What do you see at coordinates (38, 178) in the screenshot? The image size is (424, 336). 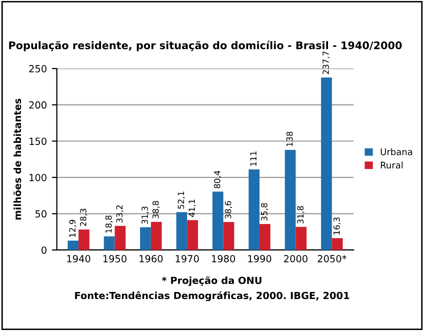 I see `y-tick-label: 100` at bounding box center [38, 178].